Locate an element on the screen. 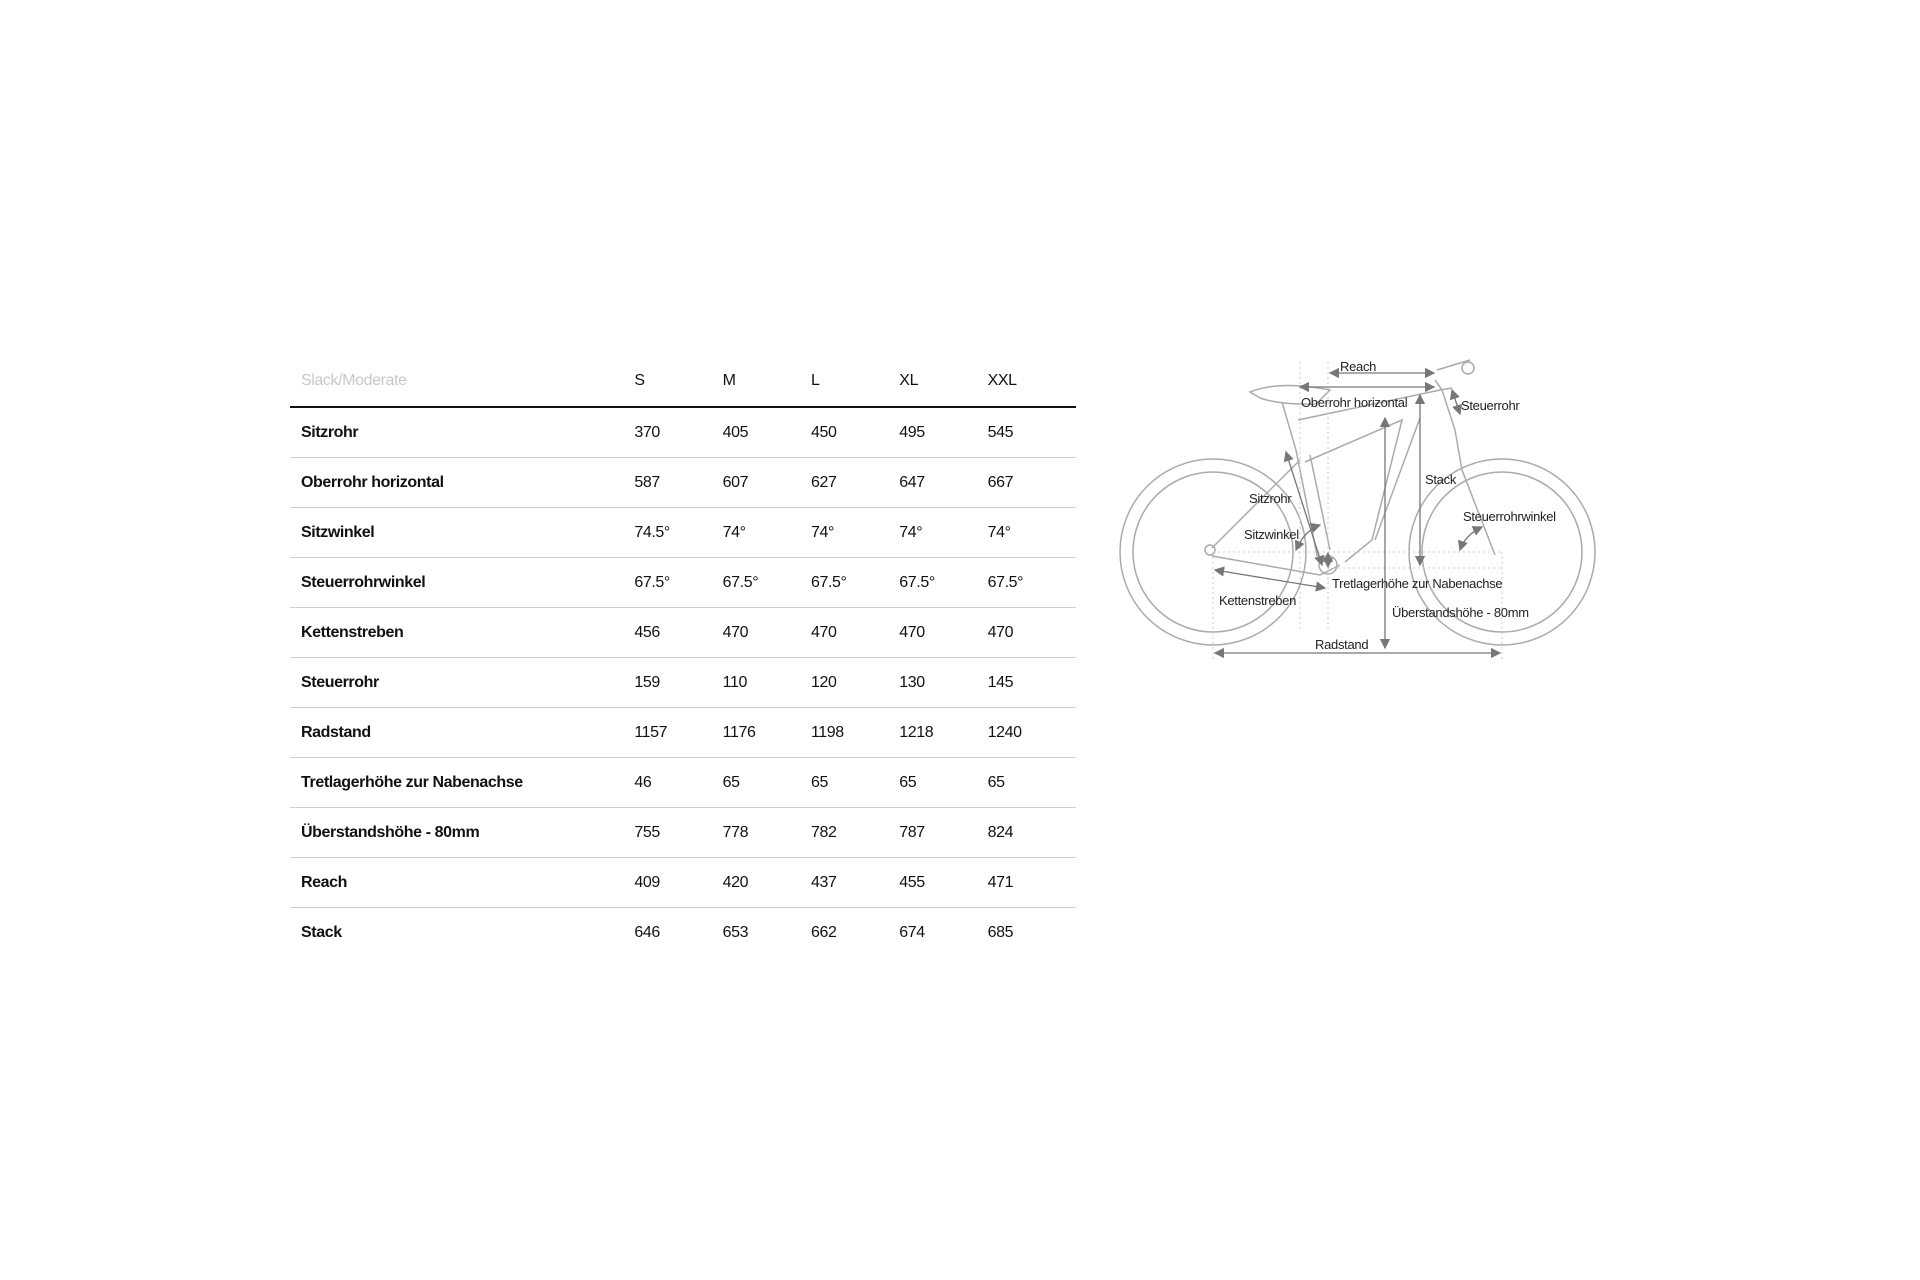 This screenshot has width=1920, height=1280. cell-s: 370 is located at coordinates (647, 432).